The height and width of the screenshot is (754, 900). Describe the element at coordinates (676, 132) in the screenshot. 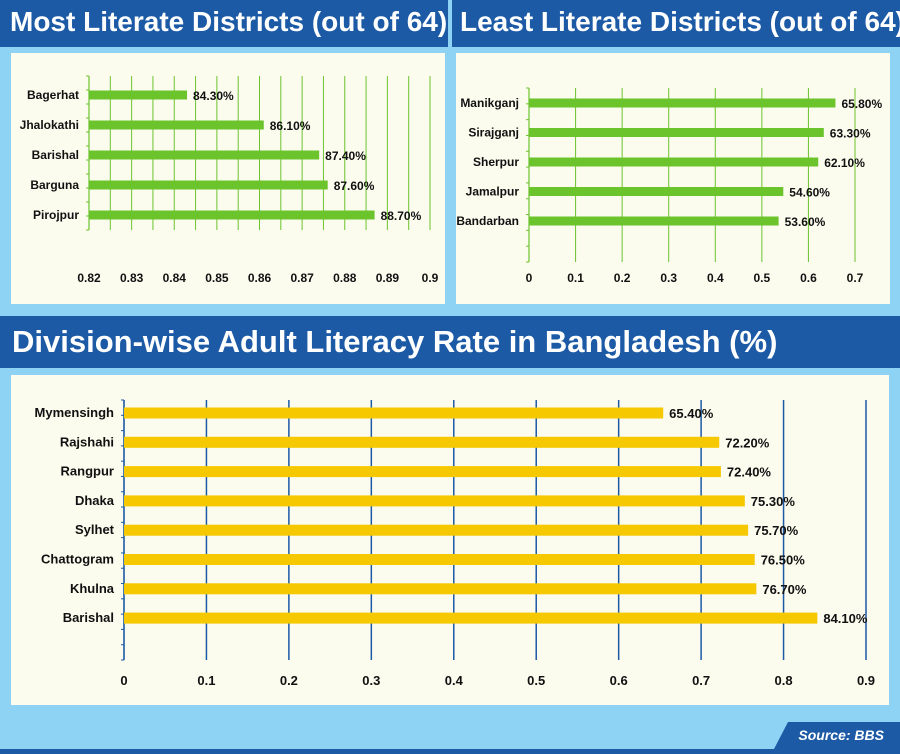

I see `least-bar-sirajganj` at that location.